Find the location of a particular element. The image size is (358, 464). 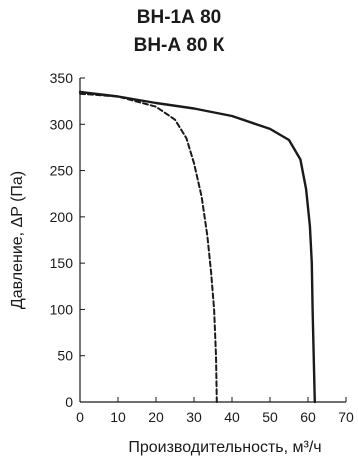

x-tick-label: 50 is located at coordinates (270, 417).